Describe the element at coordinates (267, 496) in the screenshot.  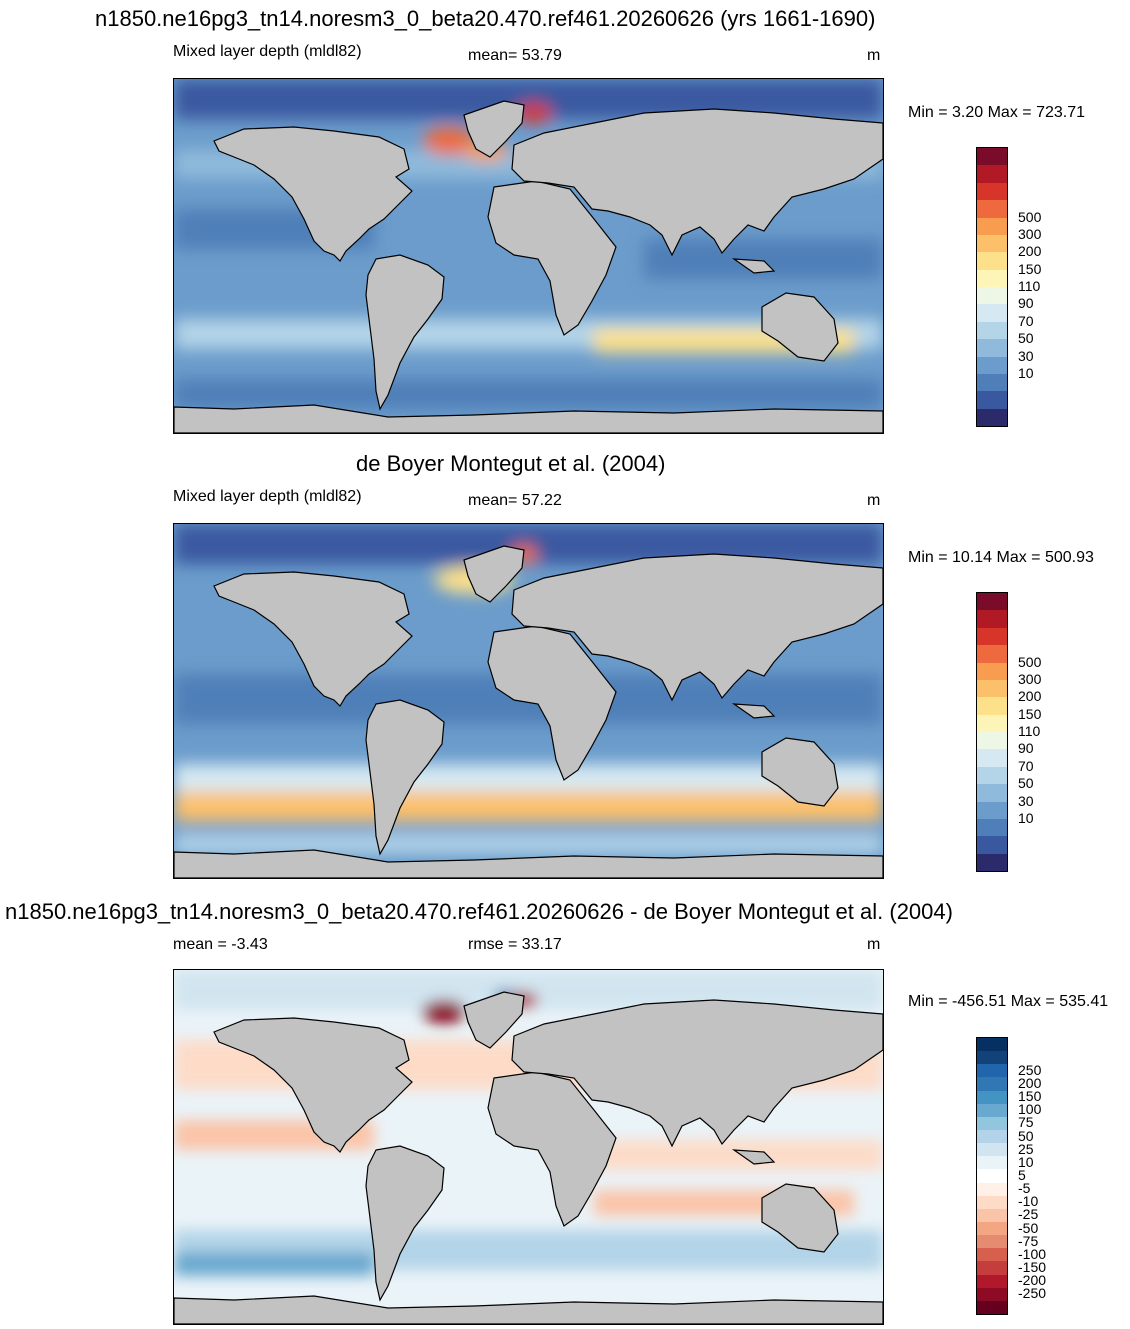
I see `panel2-variable-label: Mixed layer depth (mldl82)` at that location.